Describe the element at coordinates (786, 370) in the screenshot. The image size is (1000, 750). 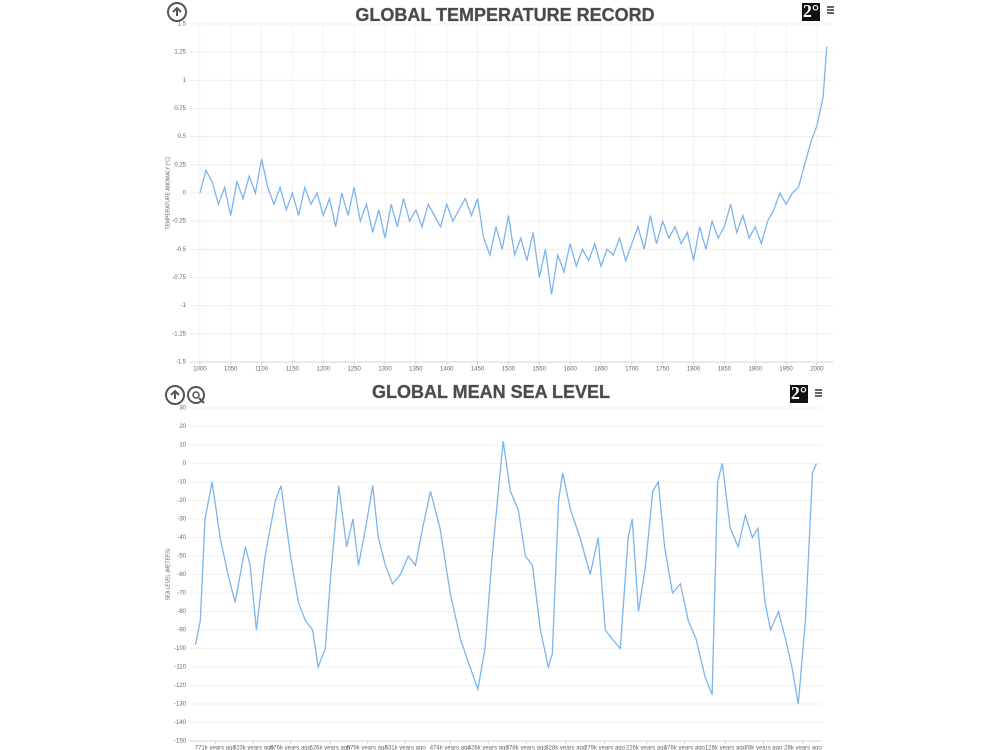
I see `x-tick-label: 1950` at that location.